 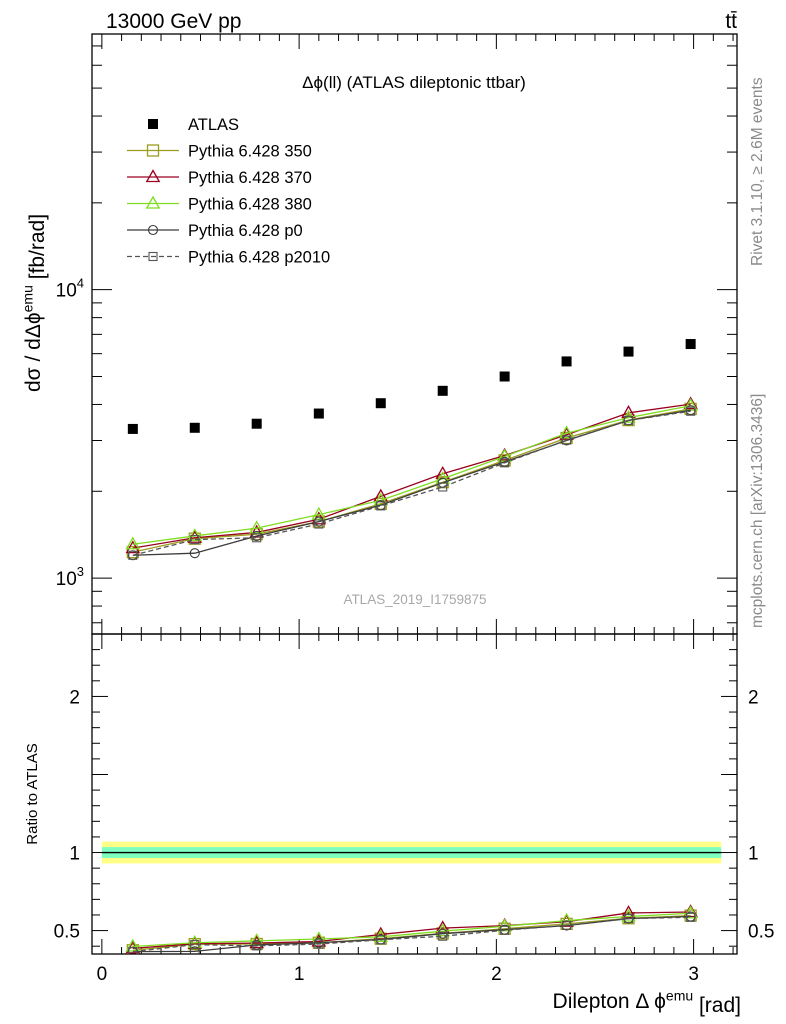 What do you see at coordinates (761, 932) in the screenshot?
I see `ratio-y-tick-label-right: 0.5` at bounding box center [761, 932].